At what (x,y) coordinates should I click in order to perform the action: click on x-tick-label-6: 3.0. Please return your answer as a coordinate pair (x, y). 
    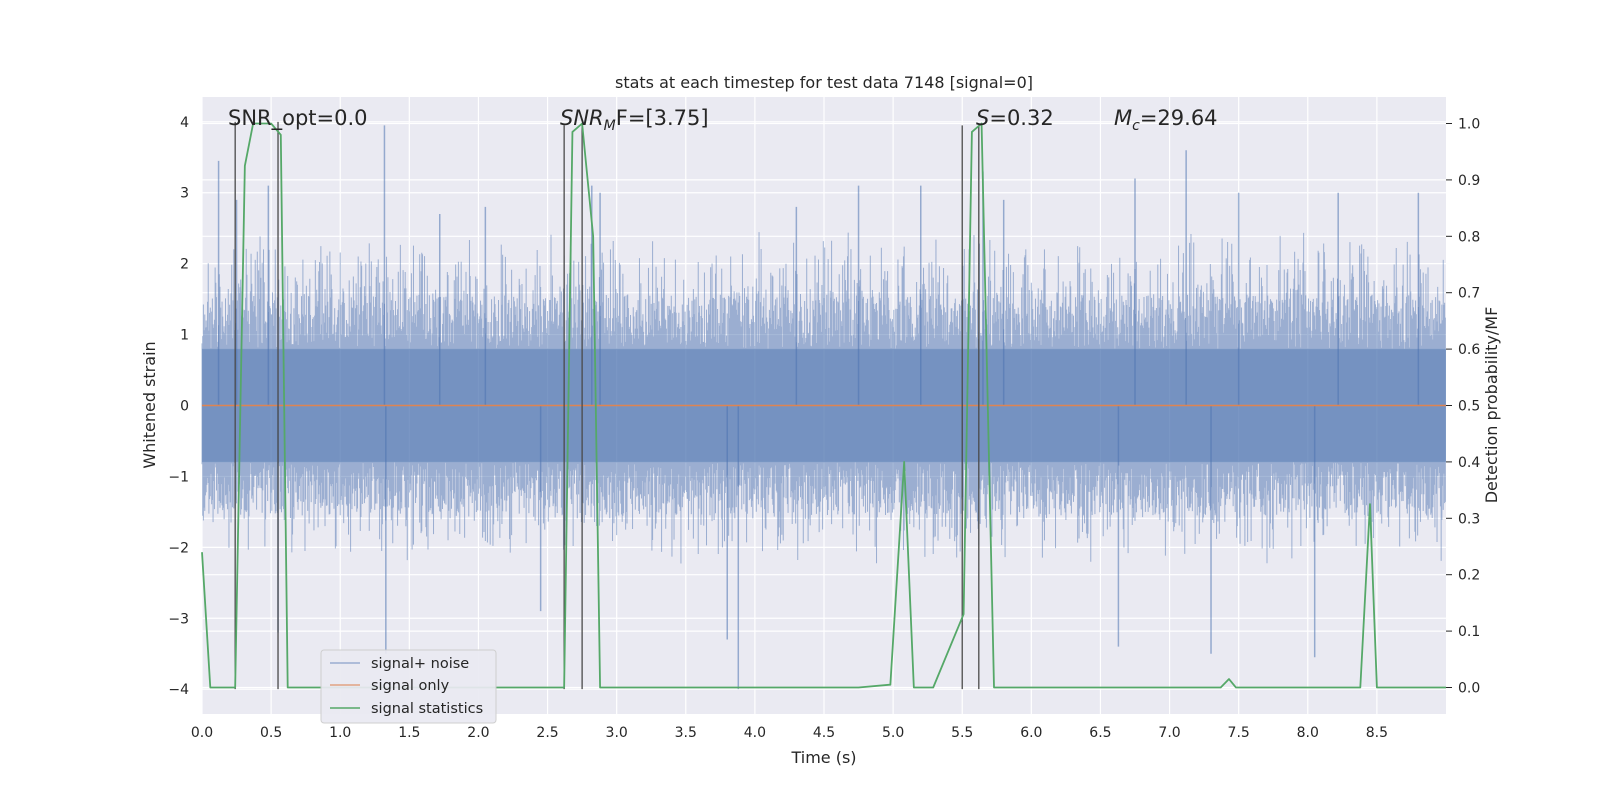
    Looking at the image, I should click on (617, 733).